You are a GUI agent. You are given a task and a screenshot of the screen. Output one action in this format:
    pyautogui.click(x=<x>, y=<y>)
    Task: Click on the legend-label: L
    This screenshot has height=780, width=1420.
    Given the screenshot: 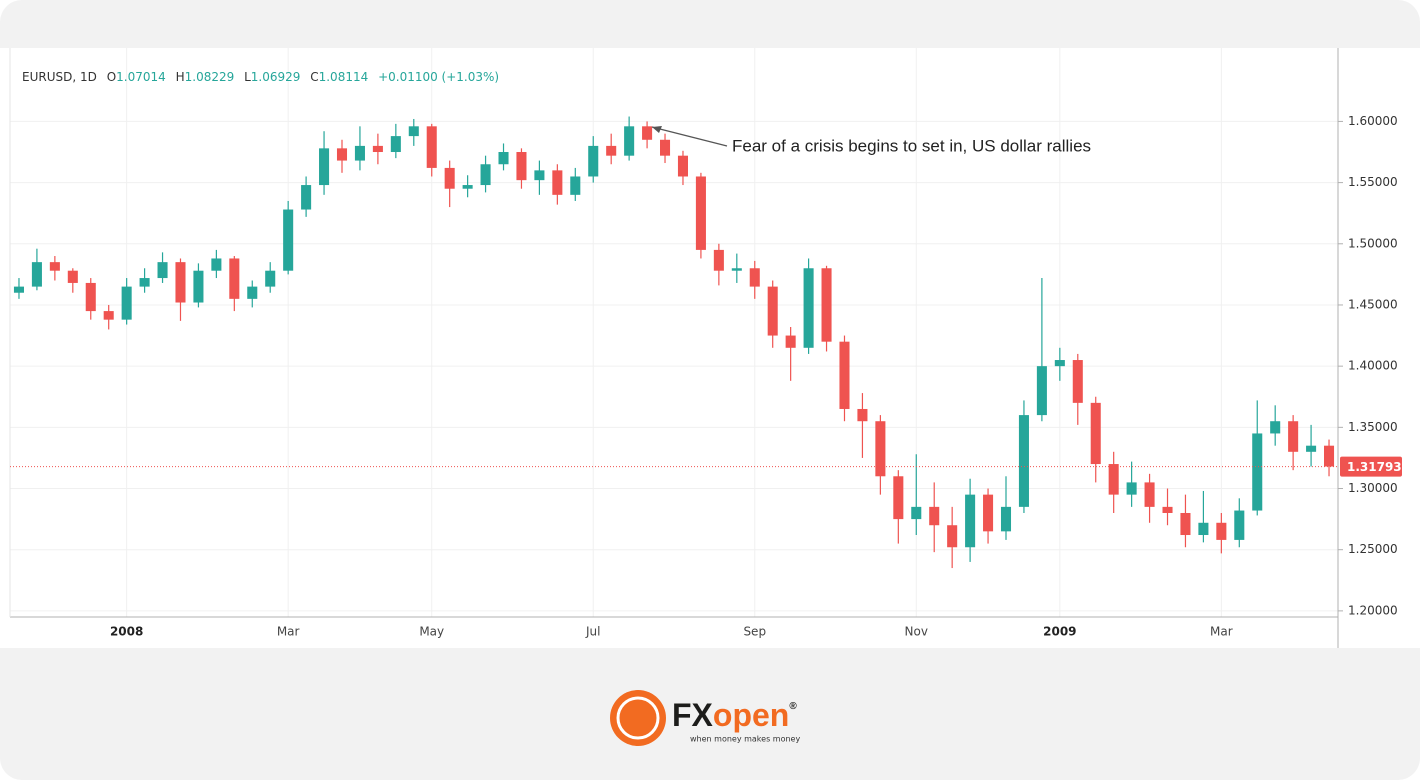 What is the action you would take?
    pyautogui.click(x=247, y=77)
    